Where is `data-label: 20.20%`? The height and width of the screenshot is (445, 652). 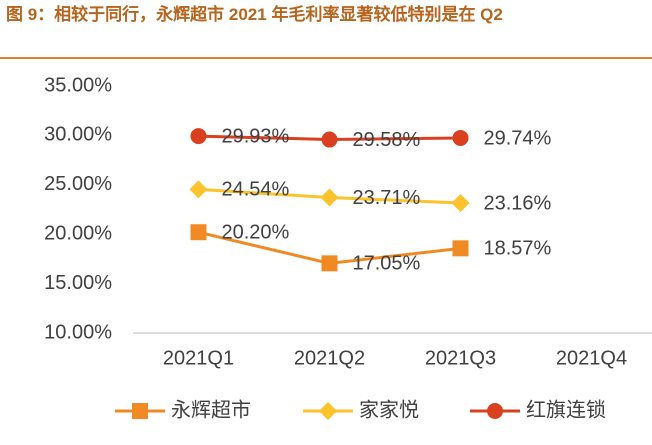 data-label: 20.20% is located at coordinates (256, 233).